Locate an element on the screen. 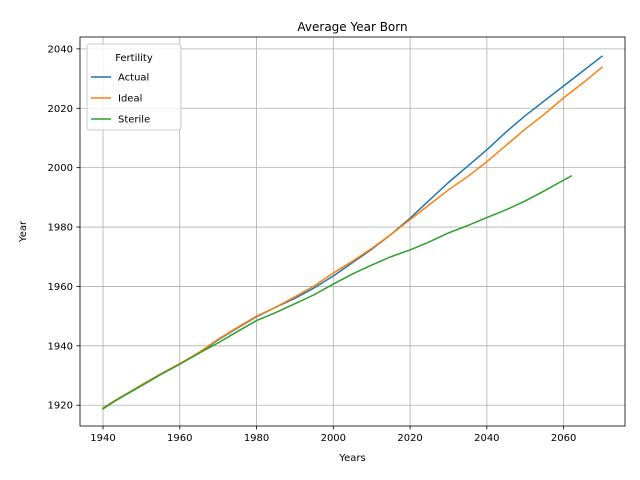 This screenshot has height=480, width=640. x-axis: 1940 1960 1980 2000 2020 2040 2060 is located at coordinates (333, 435).